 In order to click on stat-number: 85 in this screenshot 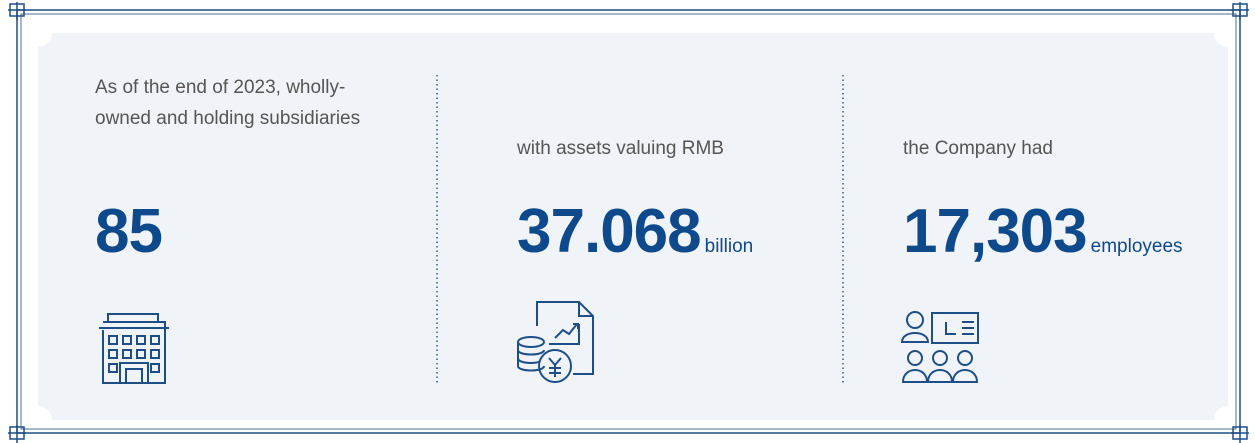, I will do `click(129, 231)`.